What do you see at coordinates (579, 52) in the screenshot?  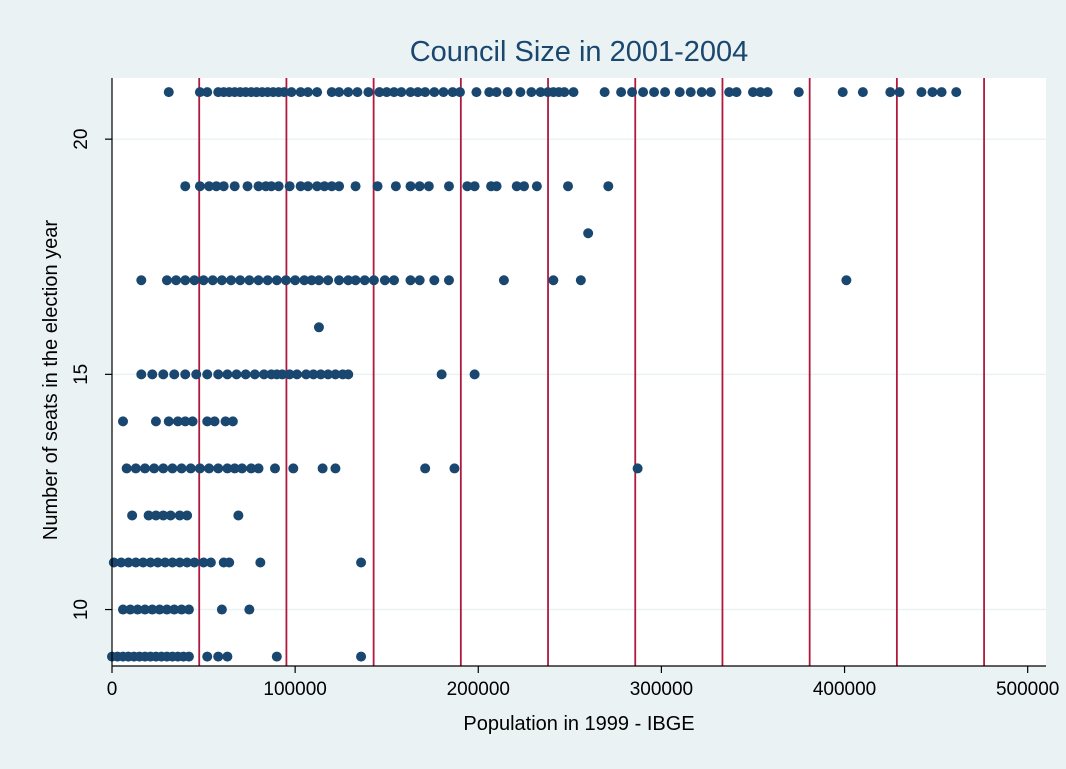 I see `chart-title: Council Size in 2001-2004` at bounding box center [579, 52].